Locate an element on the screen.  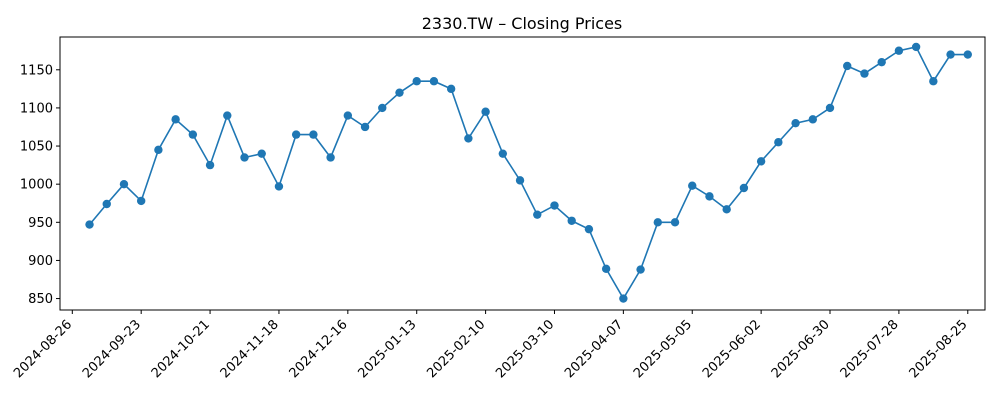
y-tick-label: 950 is located at coordinates (40, 223).